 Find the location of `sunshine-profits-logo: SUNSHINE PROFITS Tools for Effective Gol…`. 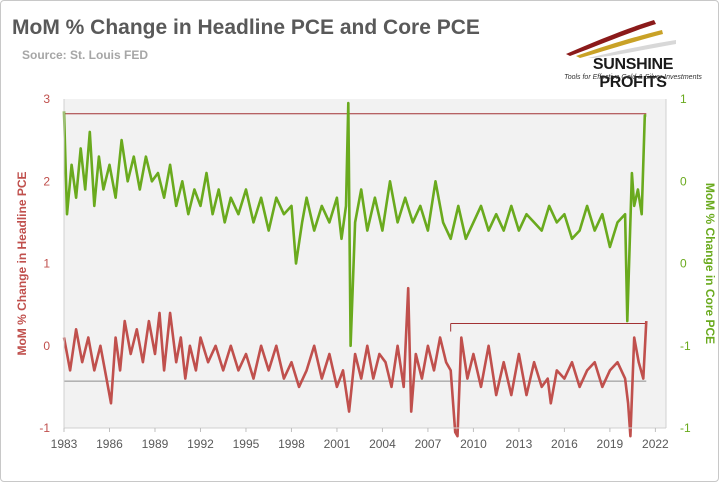

sunshine-profits-logo: SUNSHINE PROFITS Tools for Effective Gol… is located at coordinates (633, 52).